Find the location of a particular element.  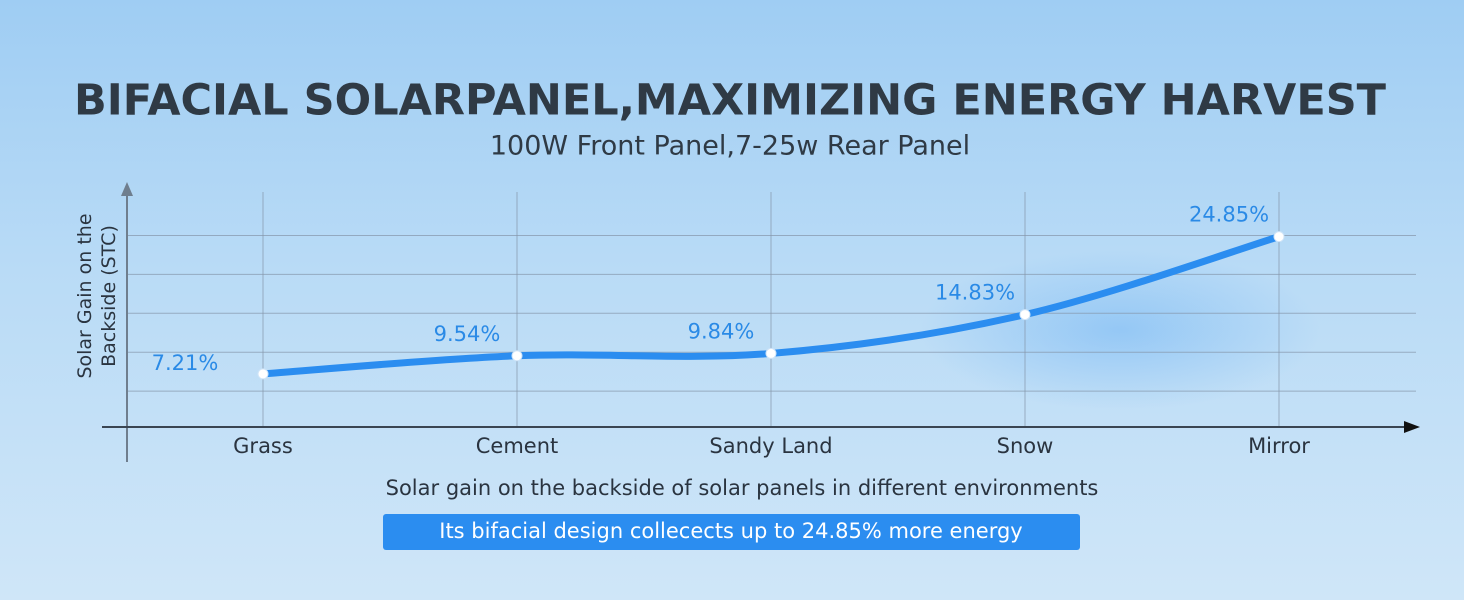

value-label: 24.85% is located at coordinates (1229, 215).